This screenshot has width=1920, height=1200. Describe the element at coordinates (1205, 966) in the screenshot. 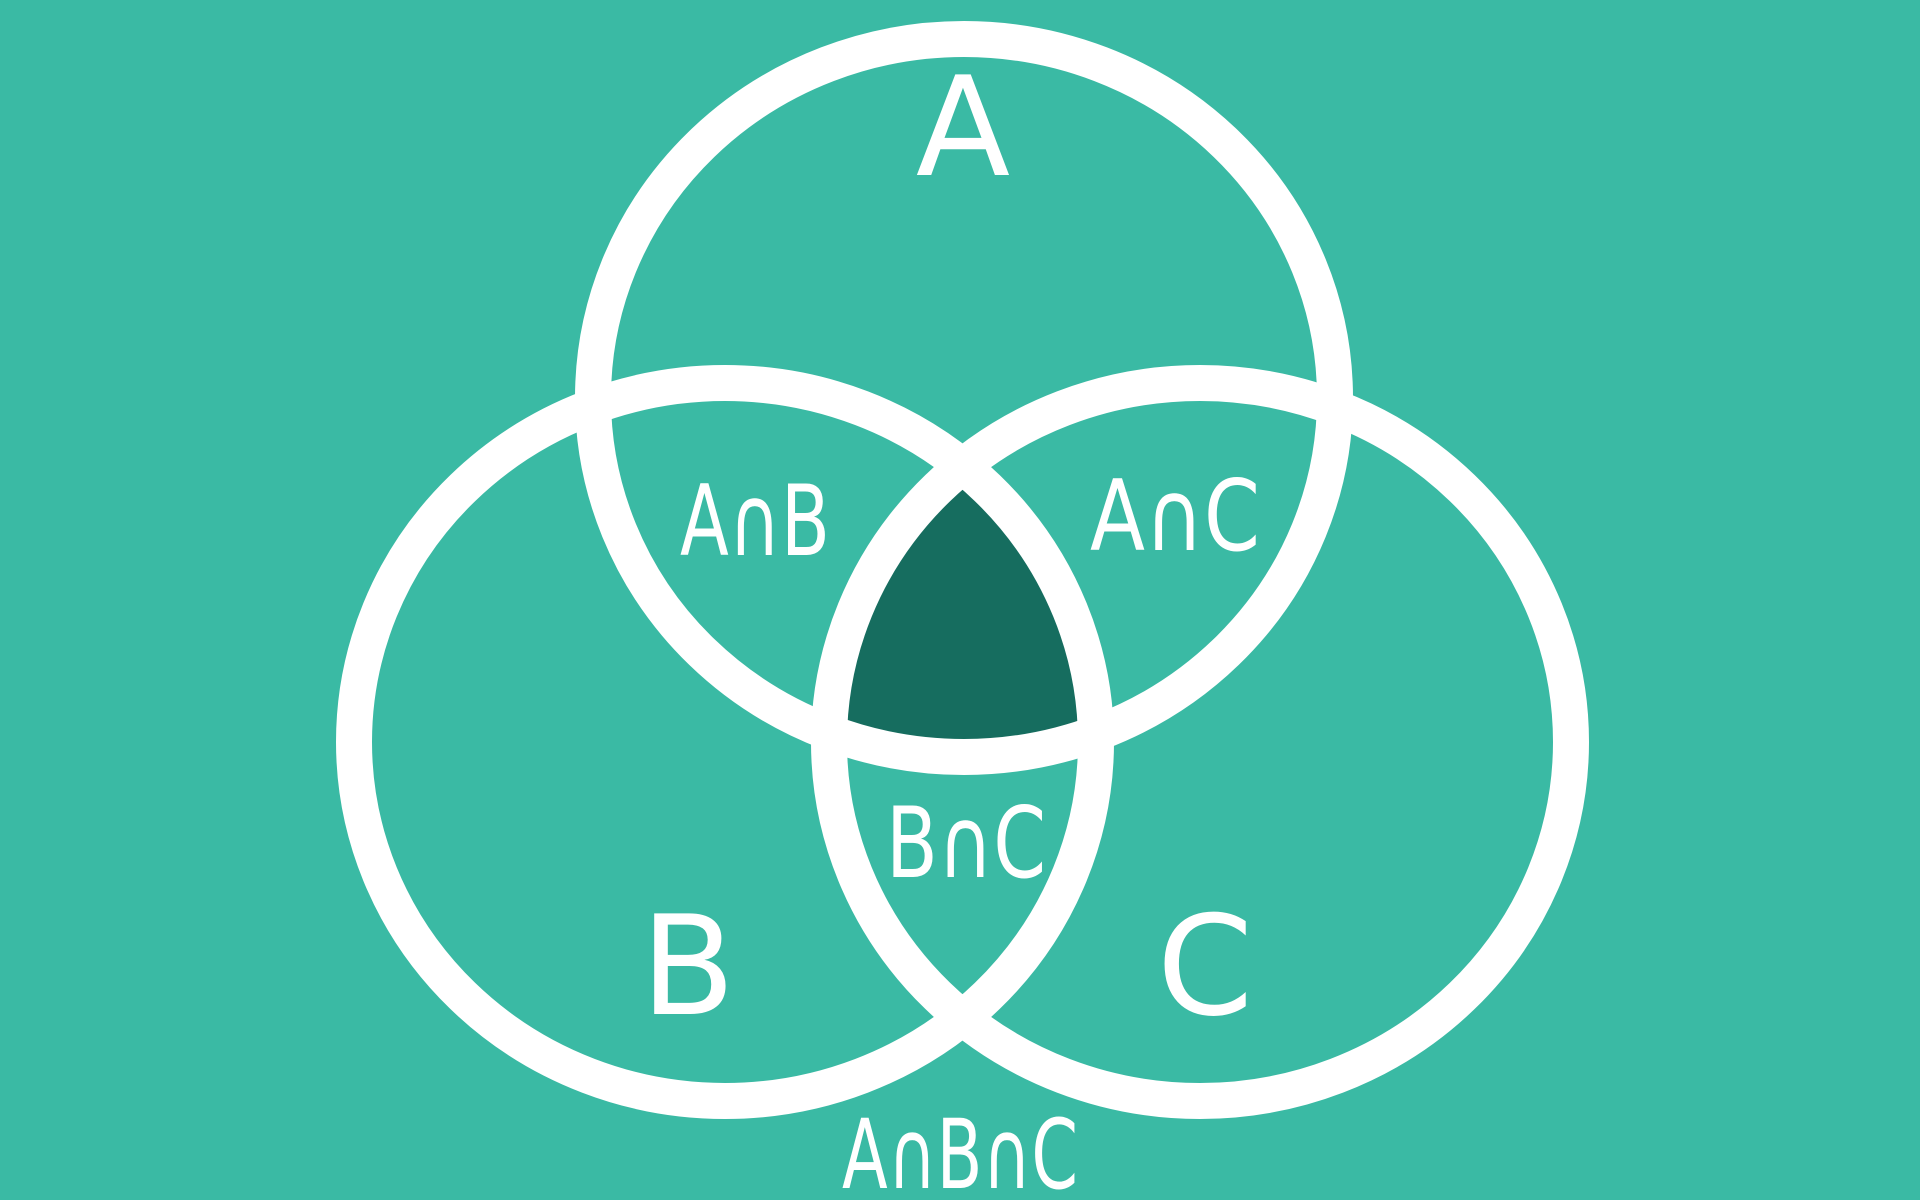

I see `set-c-label: C` at that location.